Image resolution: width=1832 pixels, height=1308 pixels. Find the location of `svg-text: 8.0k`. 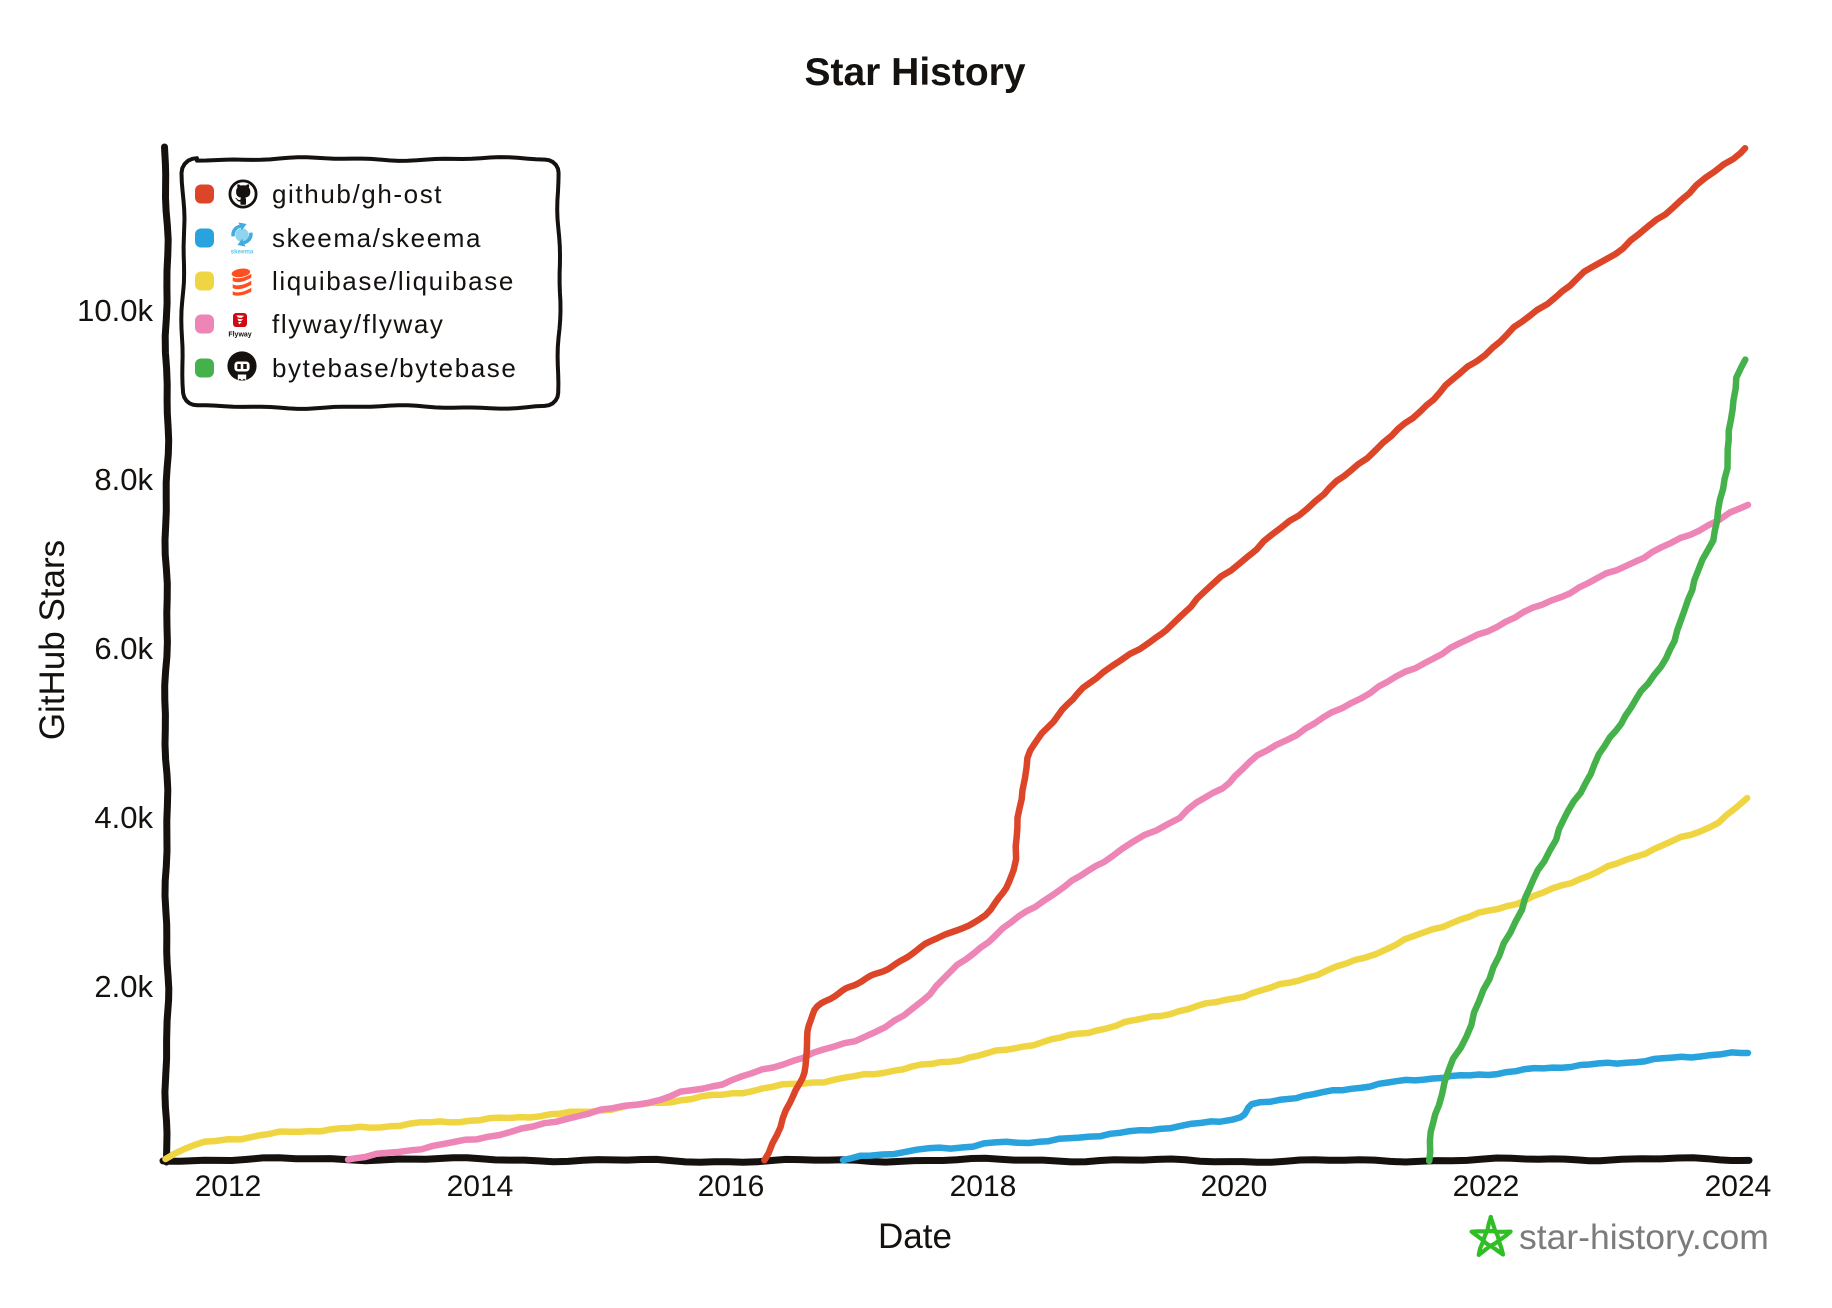

svg-text: 8.0k is located at coordinates (123, 479).